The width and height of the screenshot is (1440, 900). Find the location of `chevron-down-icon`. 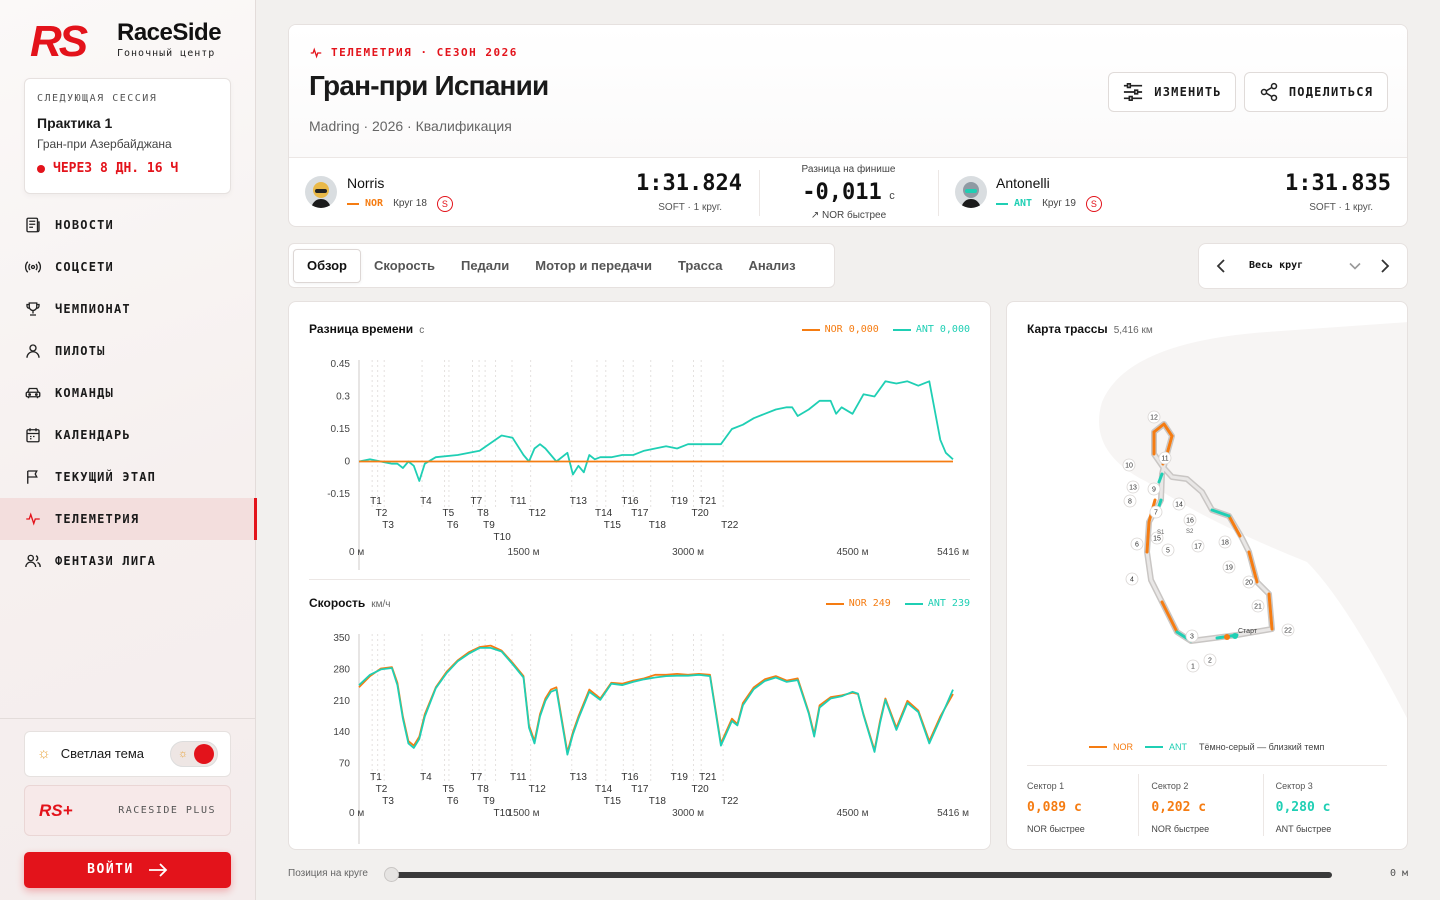

chevron-down-icon is located at coordinates (1355, 266).